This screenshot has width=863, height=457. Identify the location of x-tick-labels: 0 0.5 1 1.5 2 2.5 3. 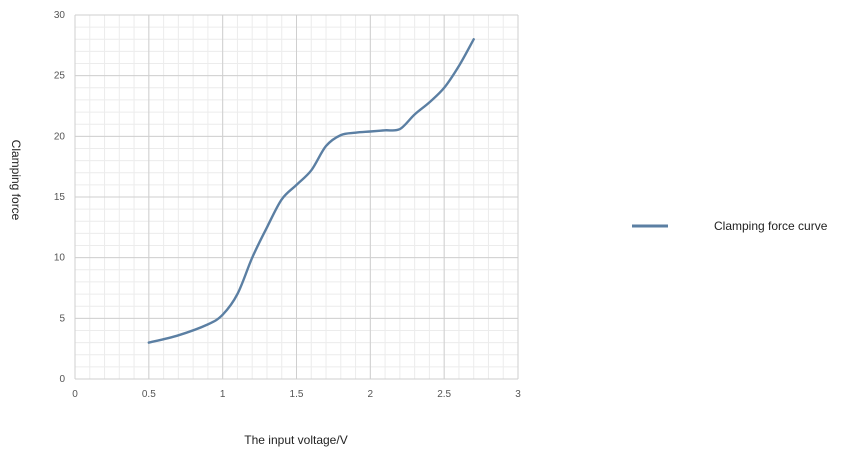
(296, 394).